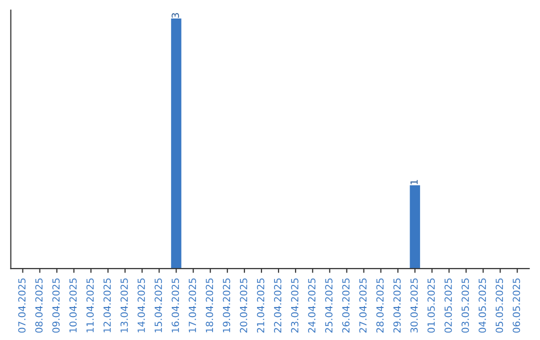 Image resolution: width=540 pixels, height=340 pixels. Describe the element at coordinates (158, 305) in the screenshot. I see `x-tick-label: 15.04.2025` at that location.